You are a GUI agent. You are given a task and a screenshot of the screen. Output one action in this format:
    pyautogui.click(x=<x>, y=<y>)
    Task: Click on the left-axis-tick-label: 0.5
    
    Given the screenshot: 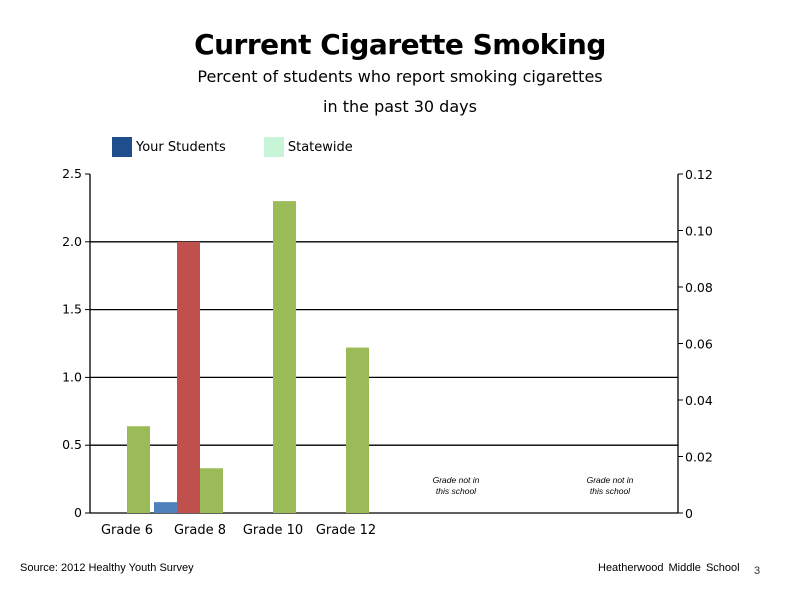 What is the action you would take?
    pyautogui.click(x=72, y=444)
    